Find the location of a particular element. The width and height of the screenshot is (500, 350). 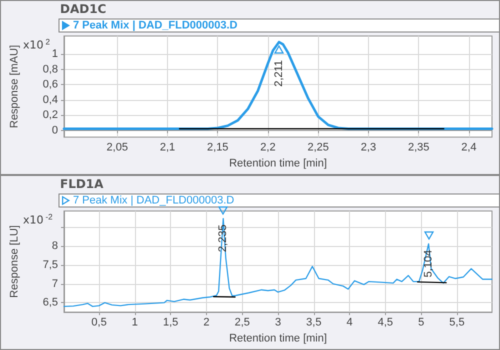

x-tick-label: 2,1 is located at coordinates (168, 148).